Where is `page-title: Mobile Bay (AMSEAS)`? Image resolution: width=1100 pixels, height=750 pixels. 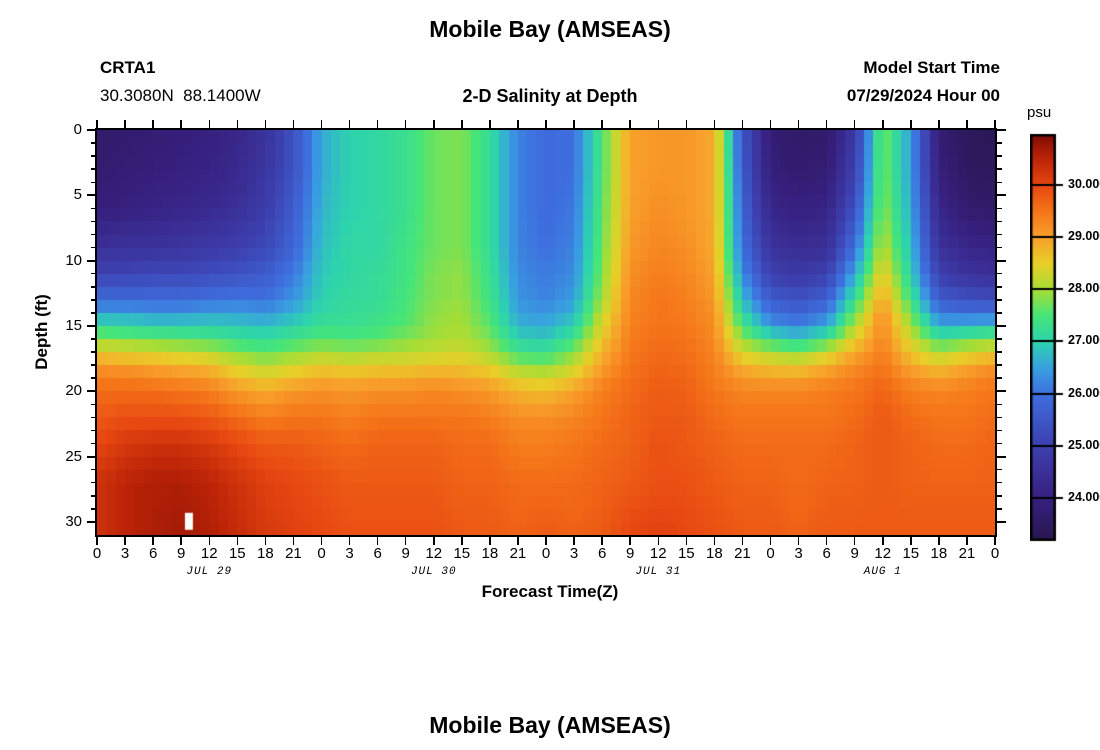 page-title: Mobile Bay (AMSEAS) is located at coordinates (550, 29).